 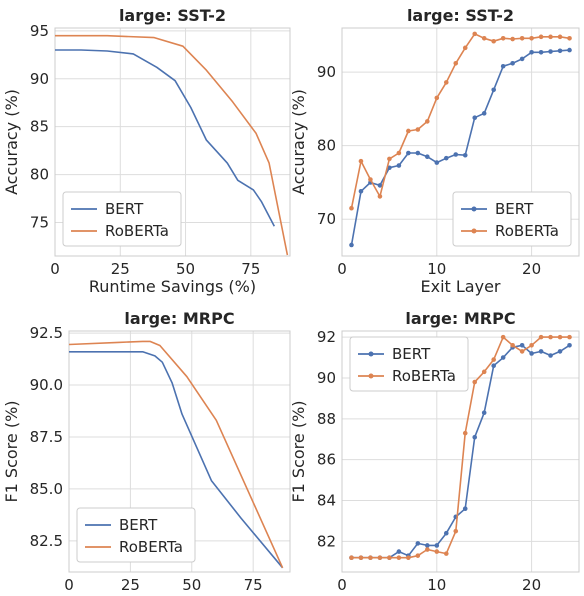 What do you see at coordinates (436, 269) in the screenshot?
I see `x-tick-label: 10` at bounding box center [436, 269].